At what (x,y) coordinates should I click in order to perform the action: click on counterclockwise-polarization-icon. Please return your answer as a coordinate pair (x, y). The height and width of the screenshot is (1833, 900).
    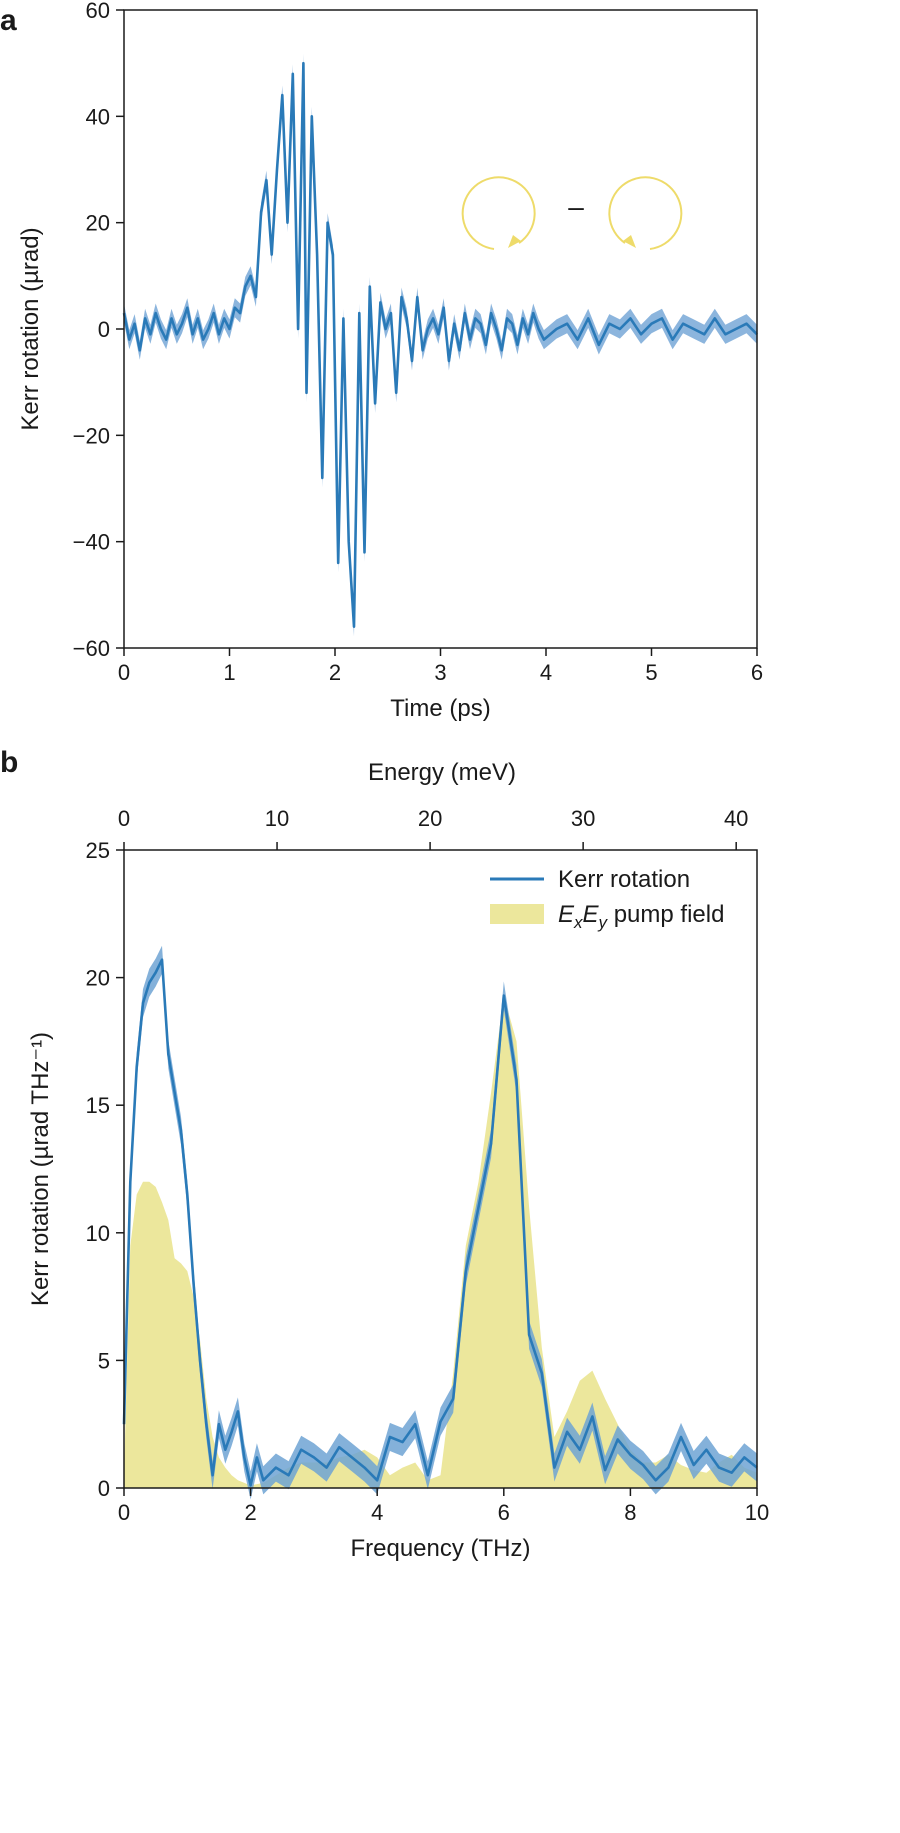
    Looking at the image, I should click on (645, 213).